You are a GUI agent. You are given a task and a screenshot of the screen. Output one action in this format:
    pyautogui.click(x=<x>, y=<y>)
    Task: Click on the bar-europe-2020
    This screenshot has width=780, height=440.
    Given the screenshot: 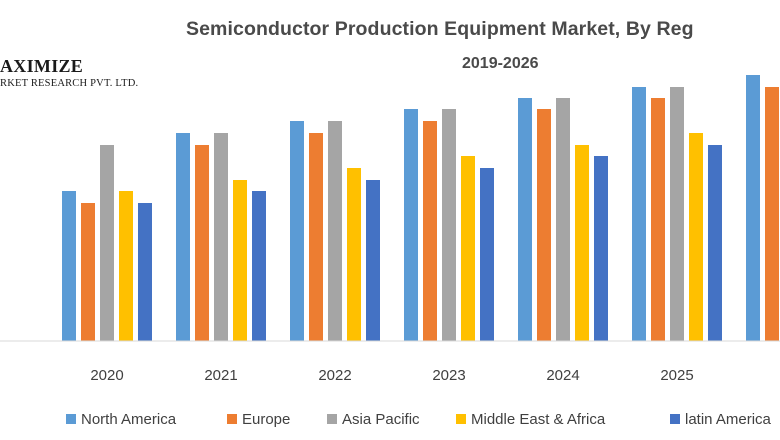 What is the action you would take?
    pyautogui.click(x=88, y=272)
    